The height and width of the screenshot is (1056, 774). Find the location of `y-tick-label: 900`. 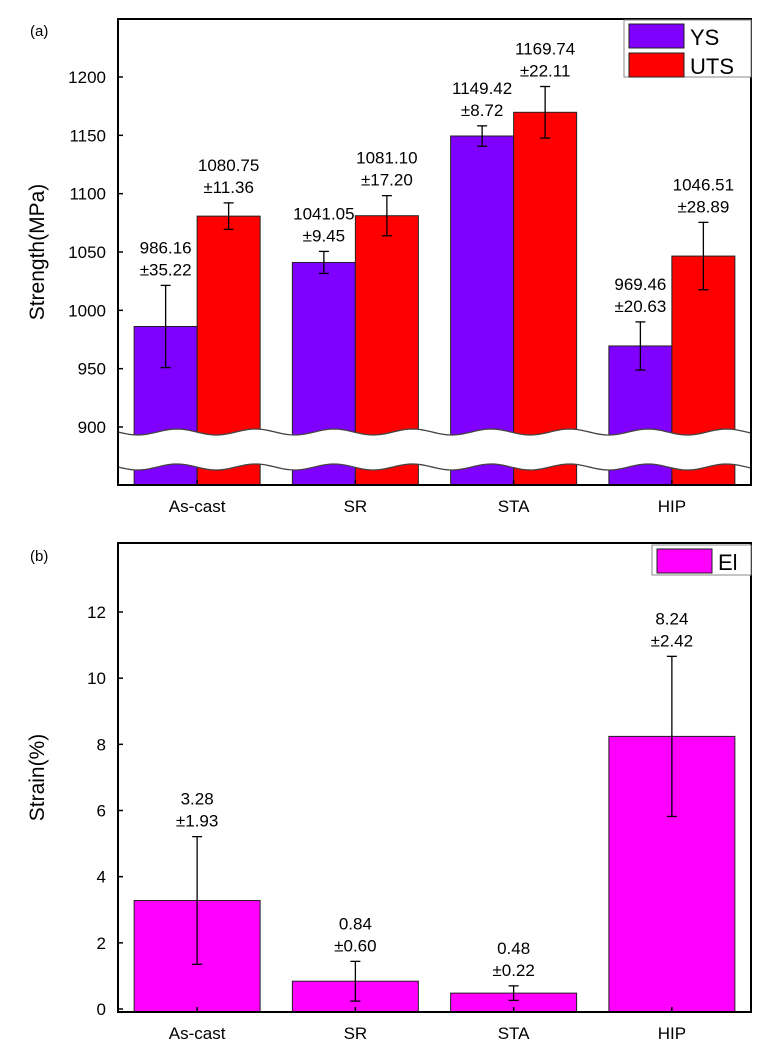

y-tick-label: 900 is located at coordinates (92, 427).